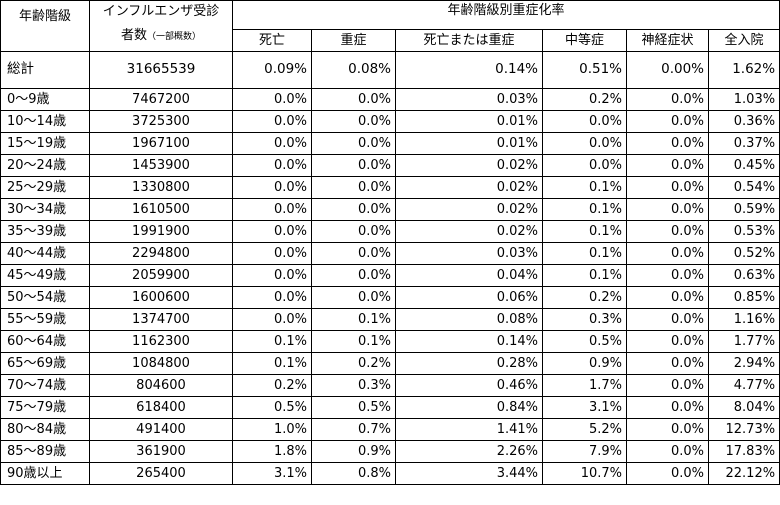  What do you see at coordinates (161, 319) in the screenshot?
I see `patient-count-cell: 1374700` at bounding box center [161, 319].